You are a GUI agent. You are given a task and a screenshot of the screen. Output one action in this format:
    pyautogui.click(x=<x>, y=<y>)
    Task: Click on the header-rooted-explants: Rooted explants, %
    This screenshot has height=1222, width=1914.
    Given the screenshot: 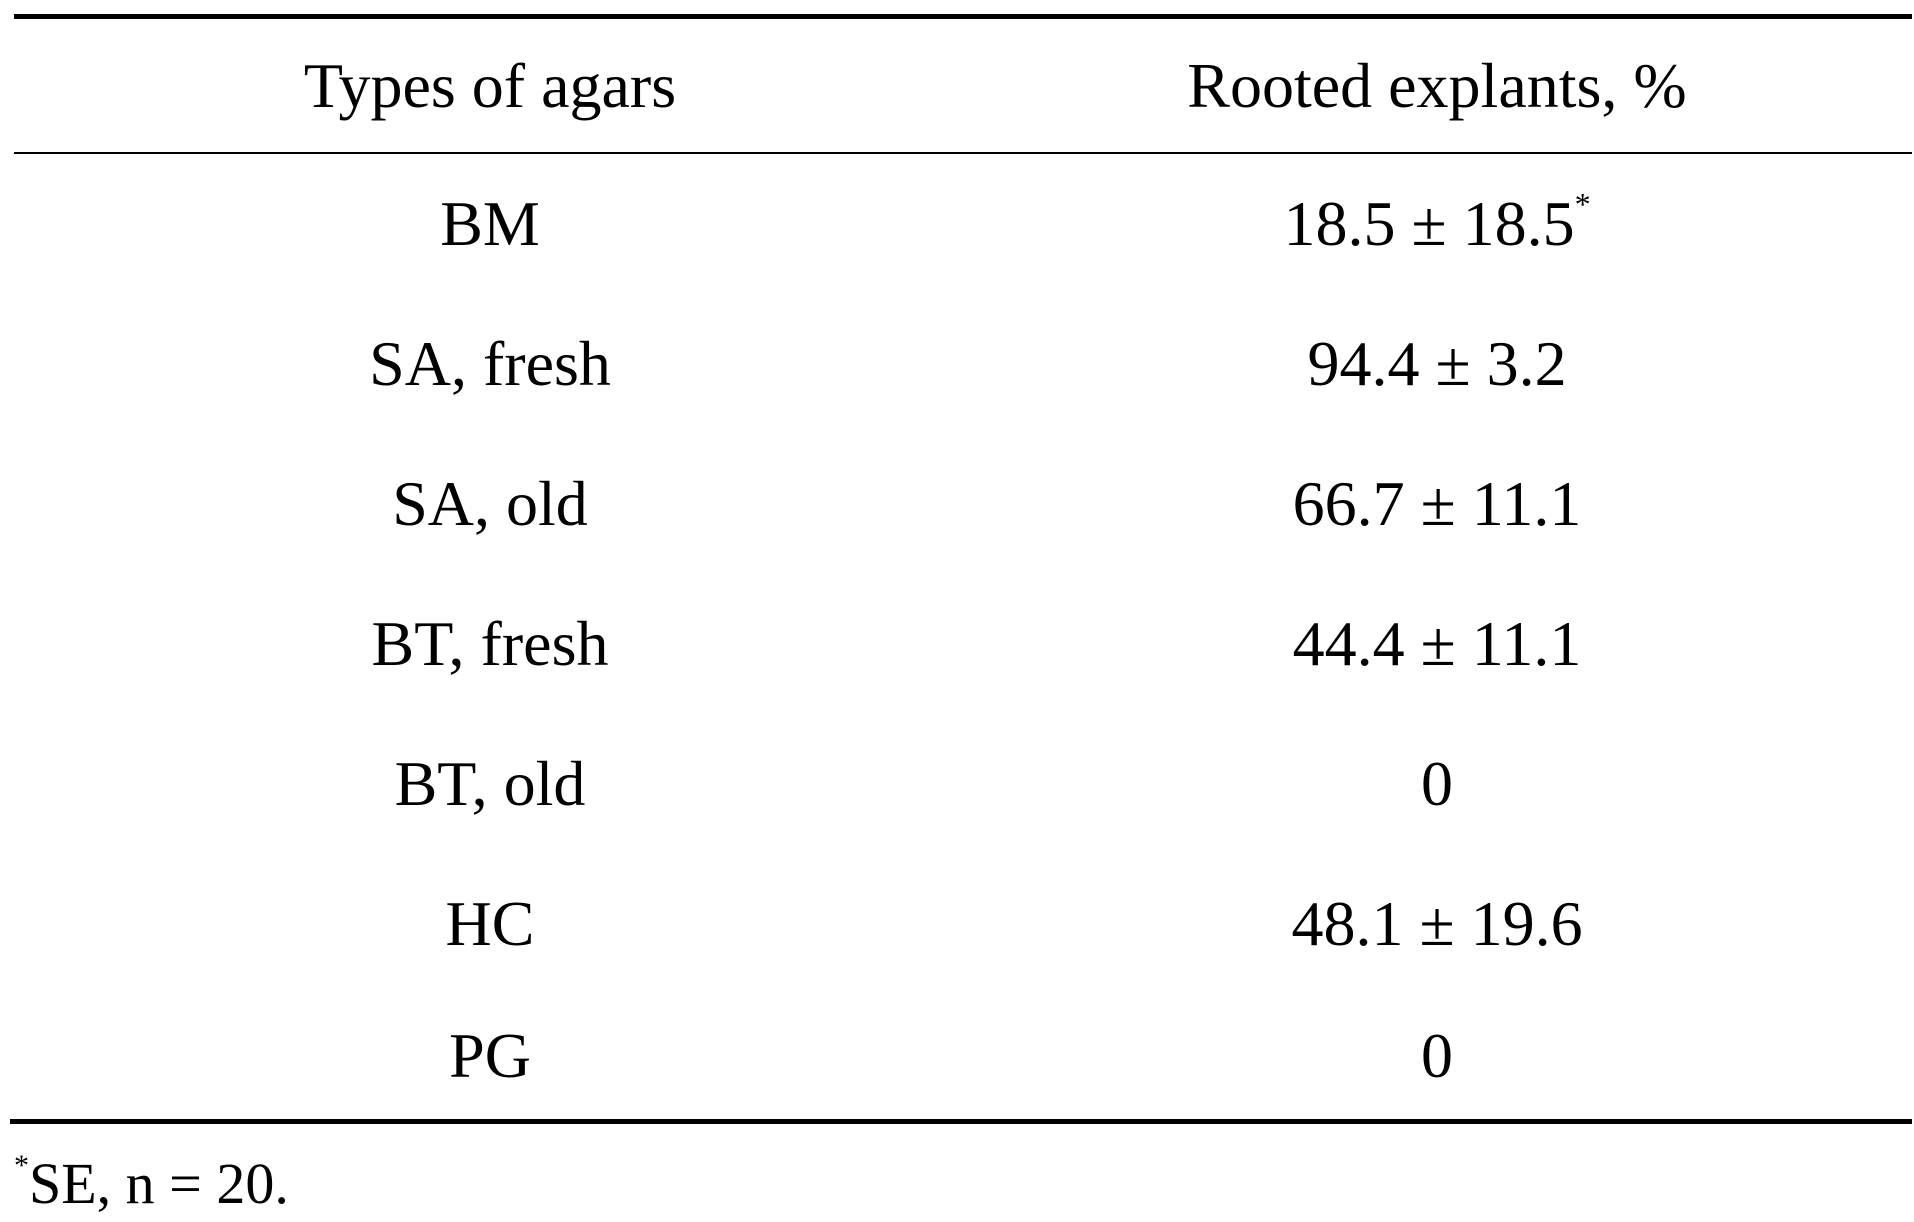 What is the action you would take?
    pyautogui.click(x=1437, y=85)
    